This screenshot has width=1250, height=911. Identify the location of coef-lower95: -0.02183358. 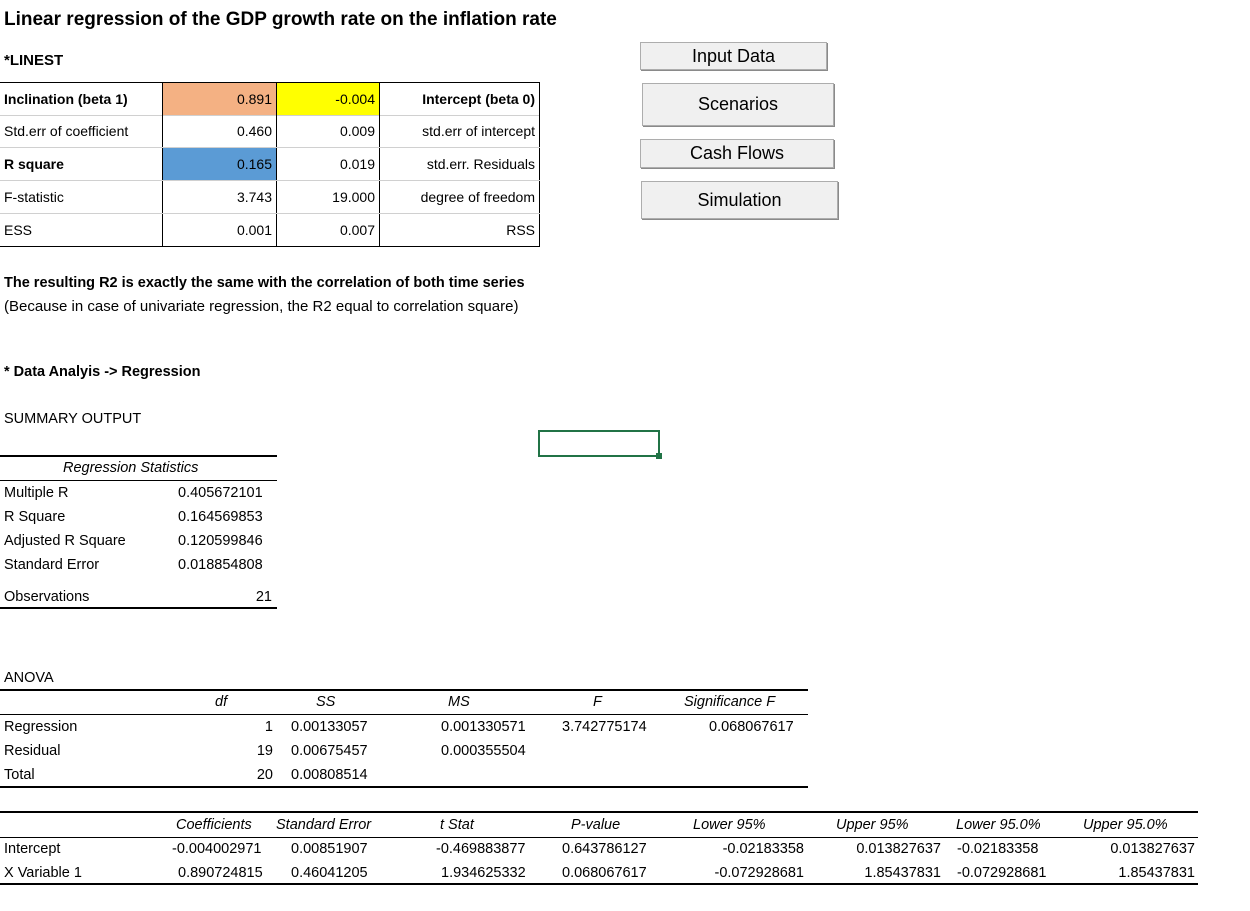
(763, 849).